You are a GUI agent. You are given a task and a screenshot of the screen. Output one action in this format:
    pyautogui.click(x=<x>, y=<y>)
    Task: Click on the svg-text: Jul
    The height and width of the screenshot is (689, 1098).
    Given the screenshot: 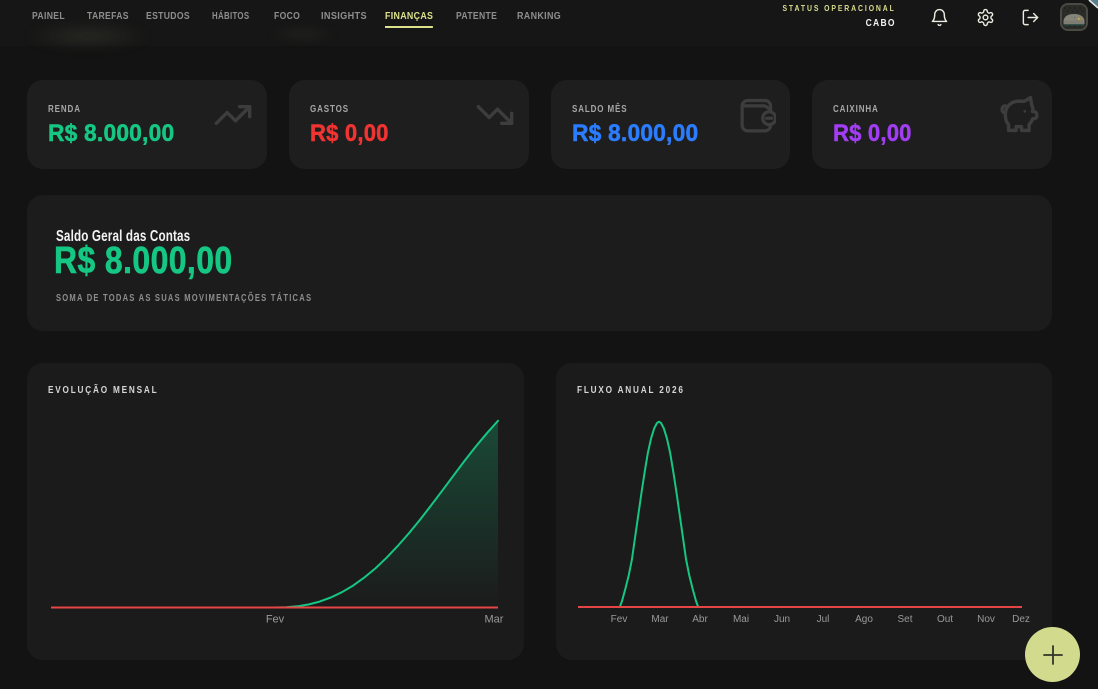 What is the action you would take?
    pyautogui.click(x=822, y=619)
    